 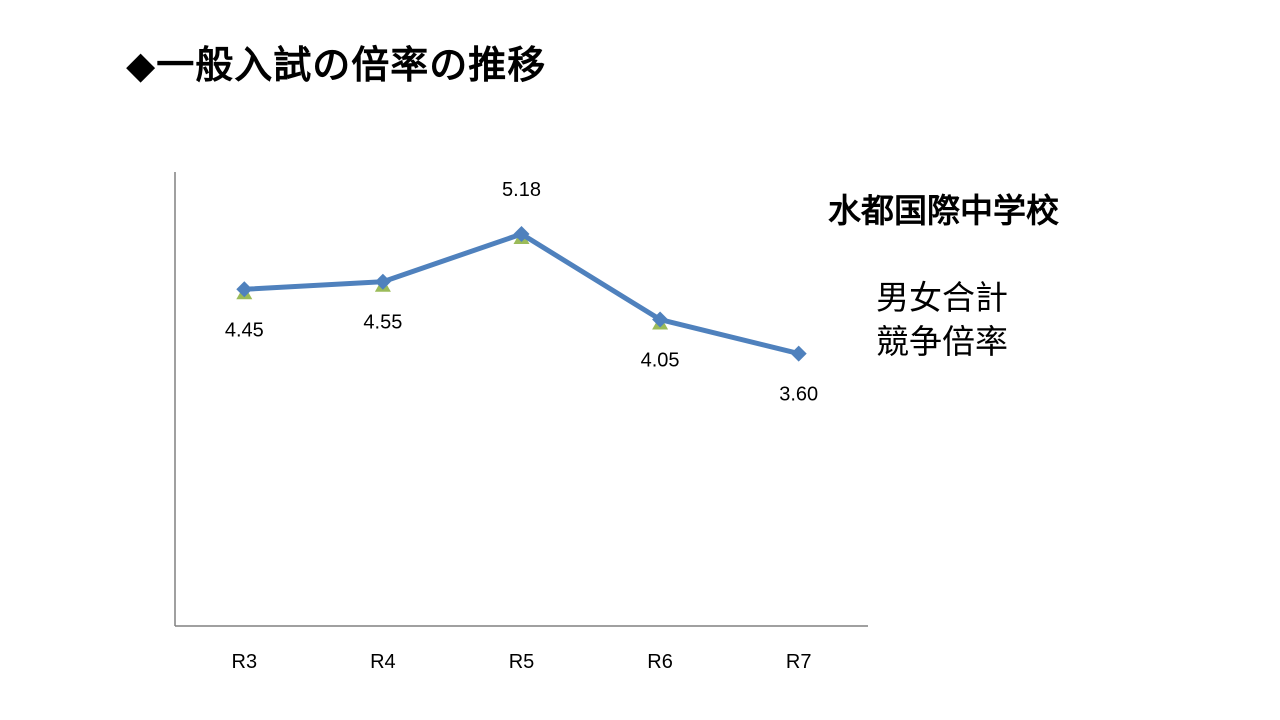 I want to click on data-label: 4.45, so click(x=244, y=330).